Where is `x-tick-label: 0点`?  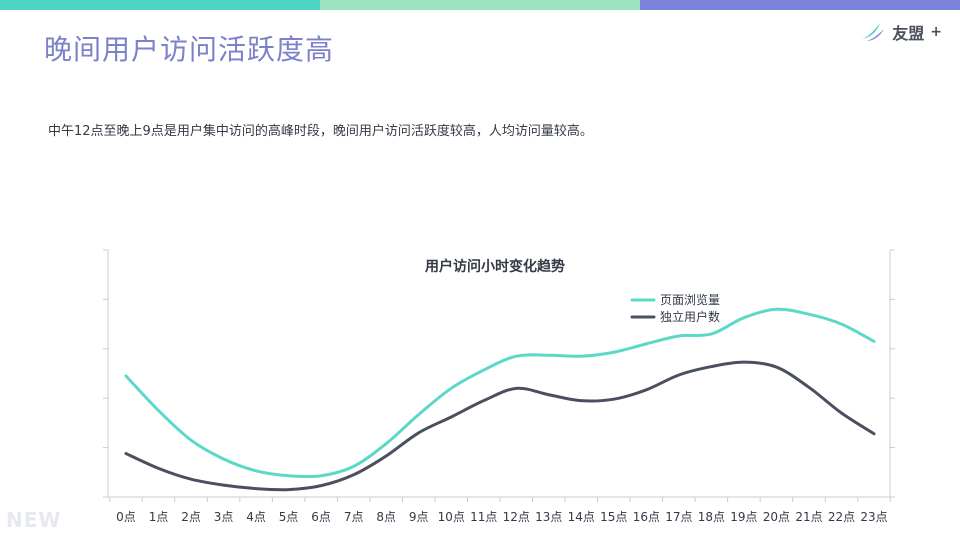
x-tick-label: 0点 is located at coordinates (126, 517).